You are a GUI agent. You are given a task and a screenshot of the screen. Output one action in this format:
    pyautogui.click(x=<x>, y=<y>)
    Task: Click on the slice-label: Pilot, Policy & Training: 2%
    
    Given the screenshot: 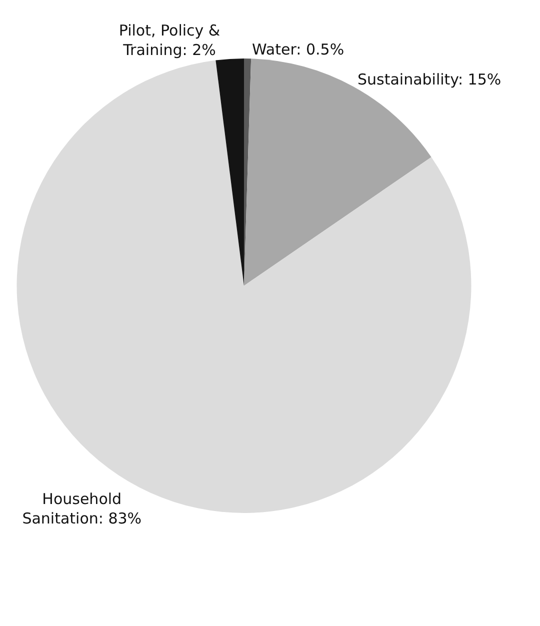 What is the action you would take?
    pyautogui.click(x=169, y=40)
    